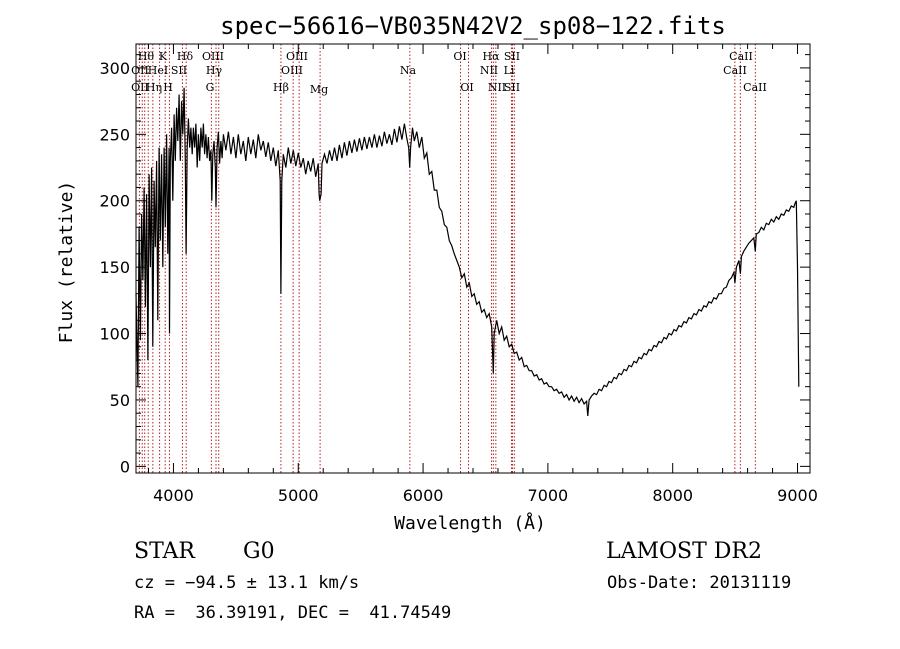 This screenshot has height=649, width=900. I want to click on line-label-16: Na, so click(408, 70).